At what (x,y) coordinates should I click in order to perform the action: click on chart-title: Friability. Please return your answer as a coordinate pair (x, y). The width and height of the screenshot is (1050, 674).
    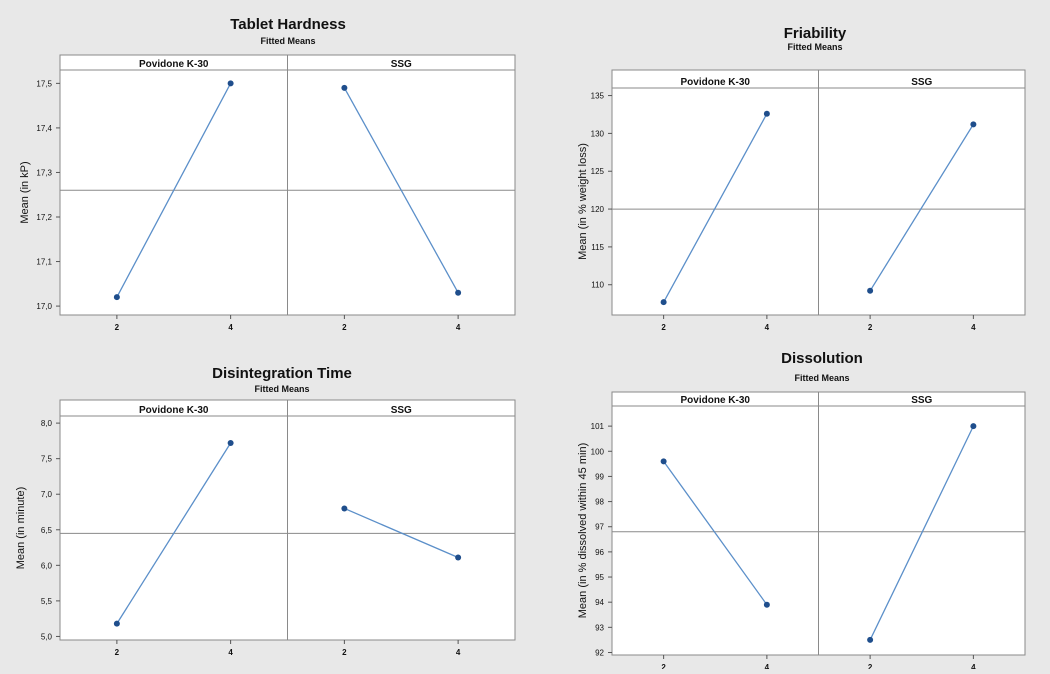
    Looking at the image, I should click on (815, 33).